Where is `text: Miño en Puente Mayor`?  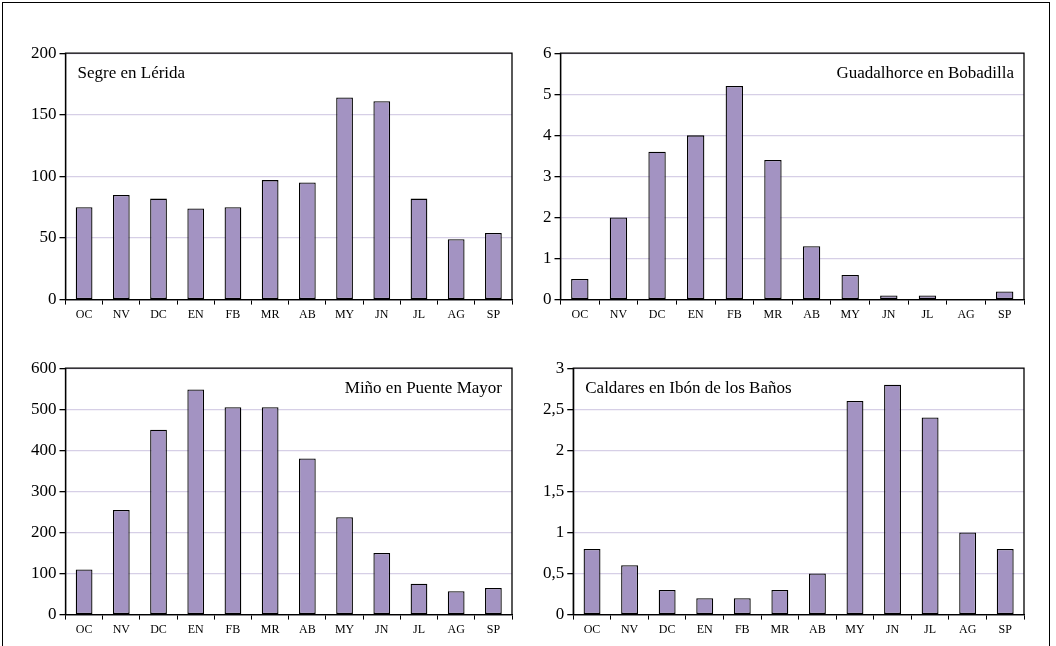
text: Miño en Puente Mayor is located at coordinates (423, 387).